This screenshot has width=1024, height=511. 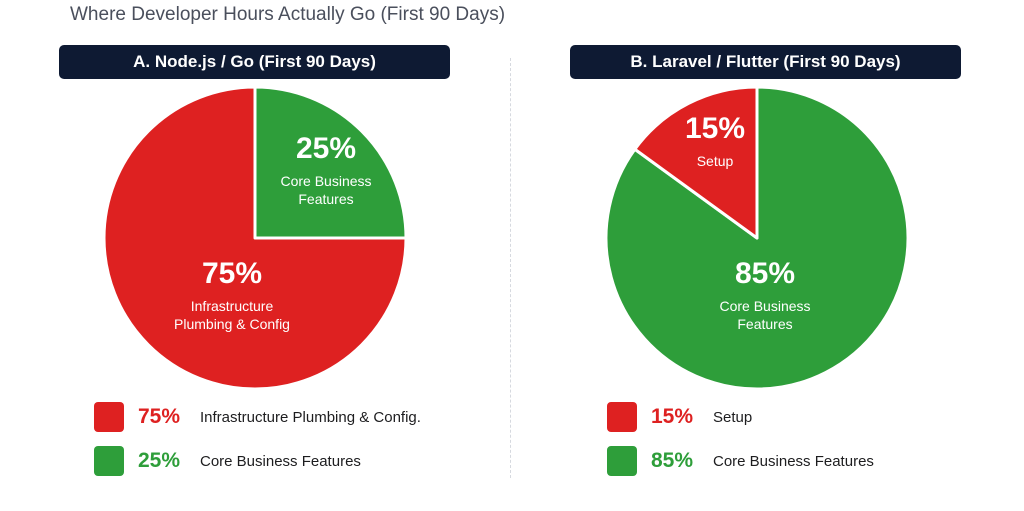 What do you see at coordinates (715, 161) in the screenshot?
I see `pie-b-slice-2-label-line: Setup` at bounding box center [715, 161].